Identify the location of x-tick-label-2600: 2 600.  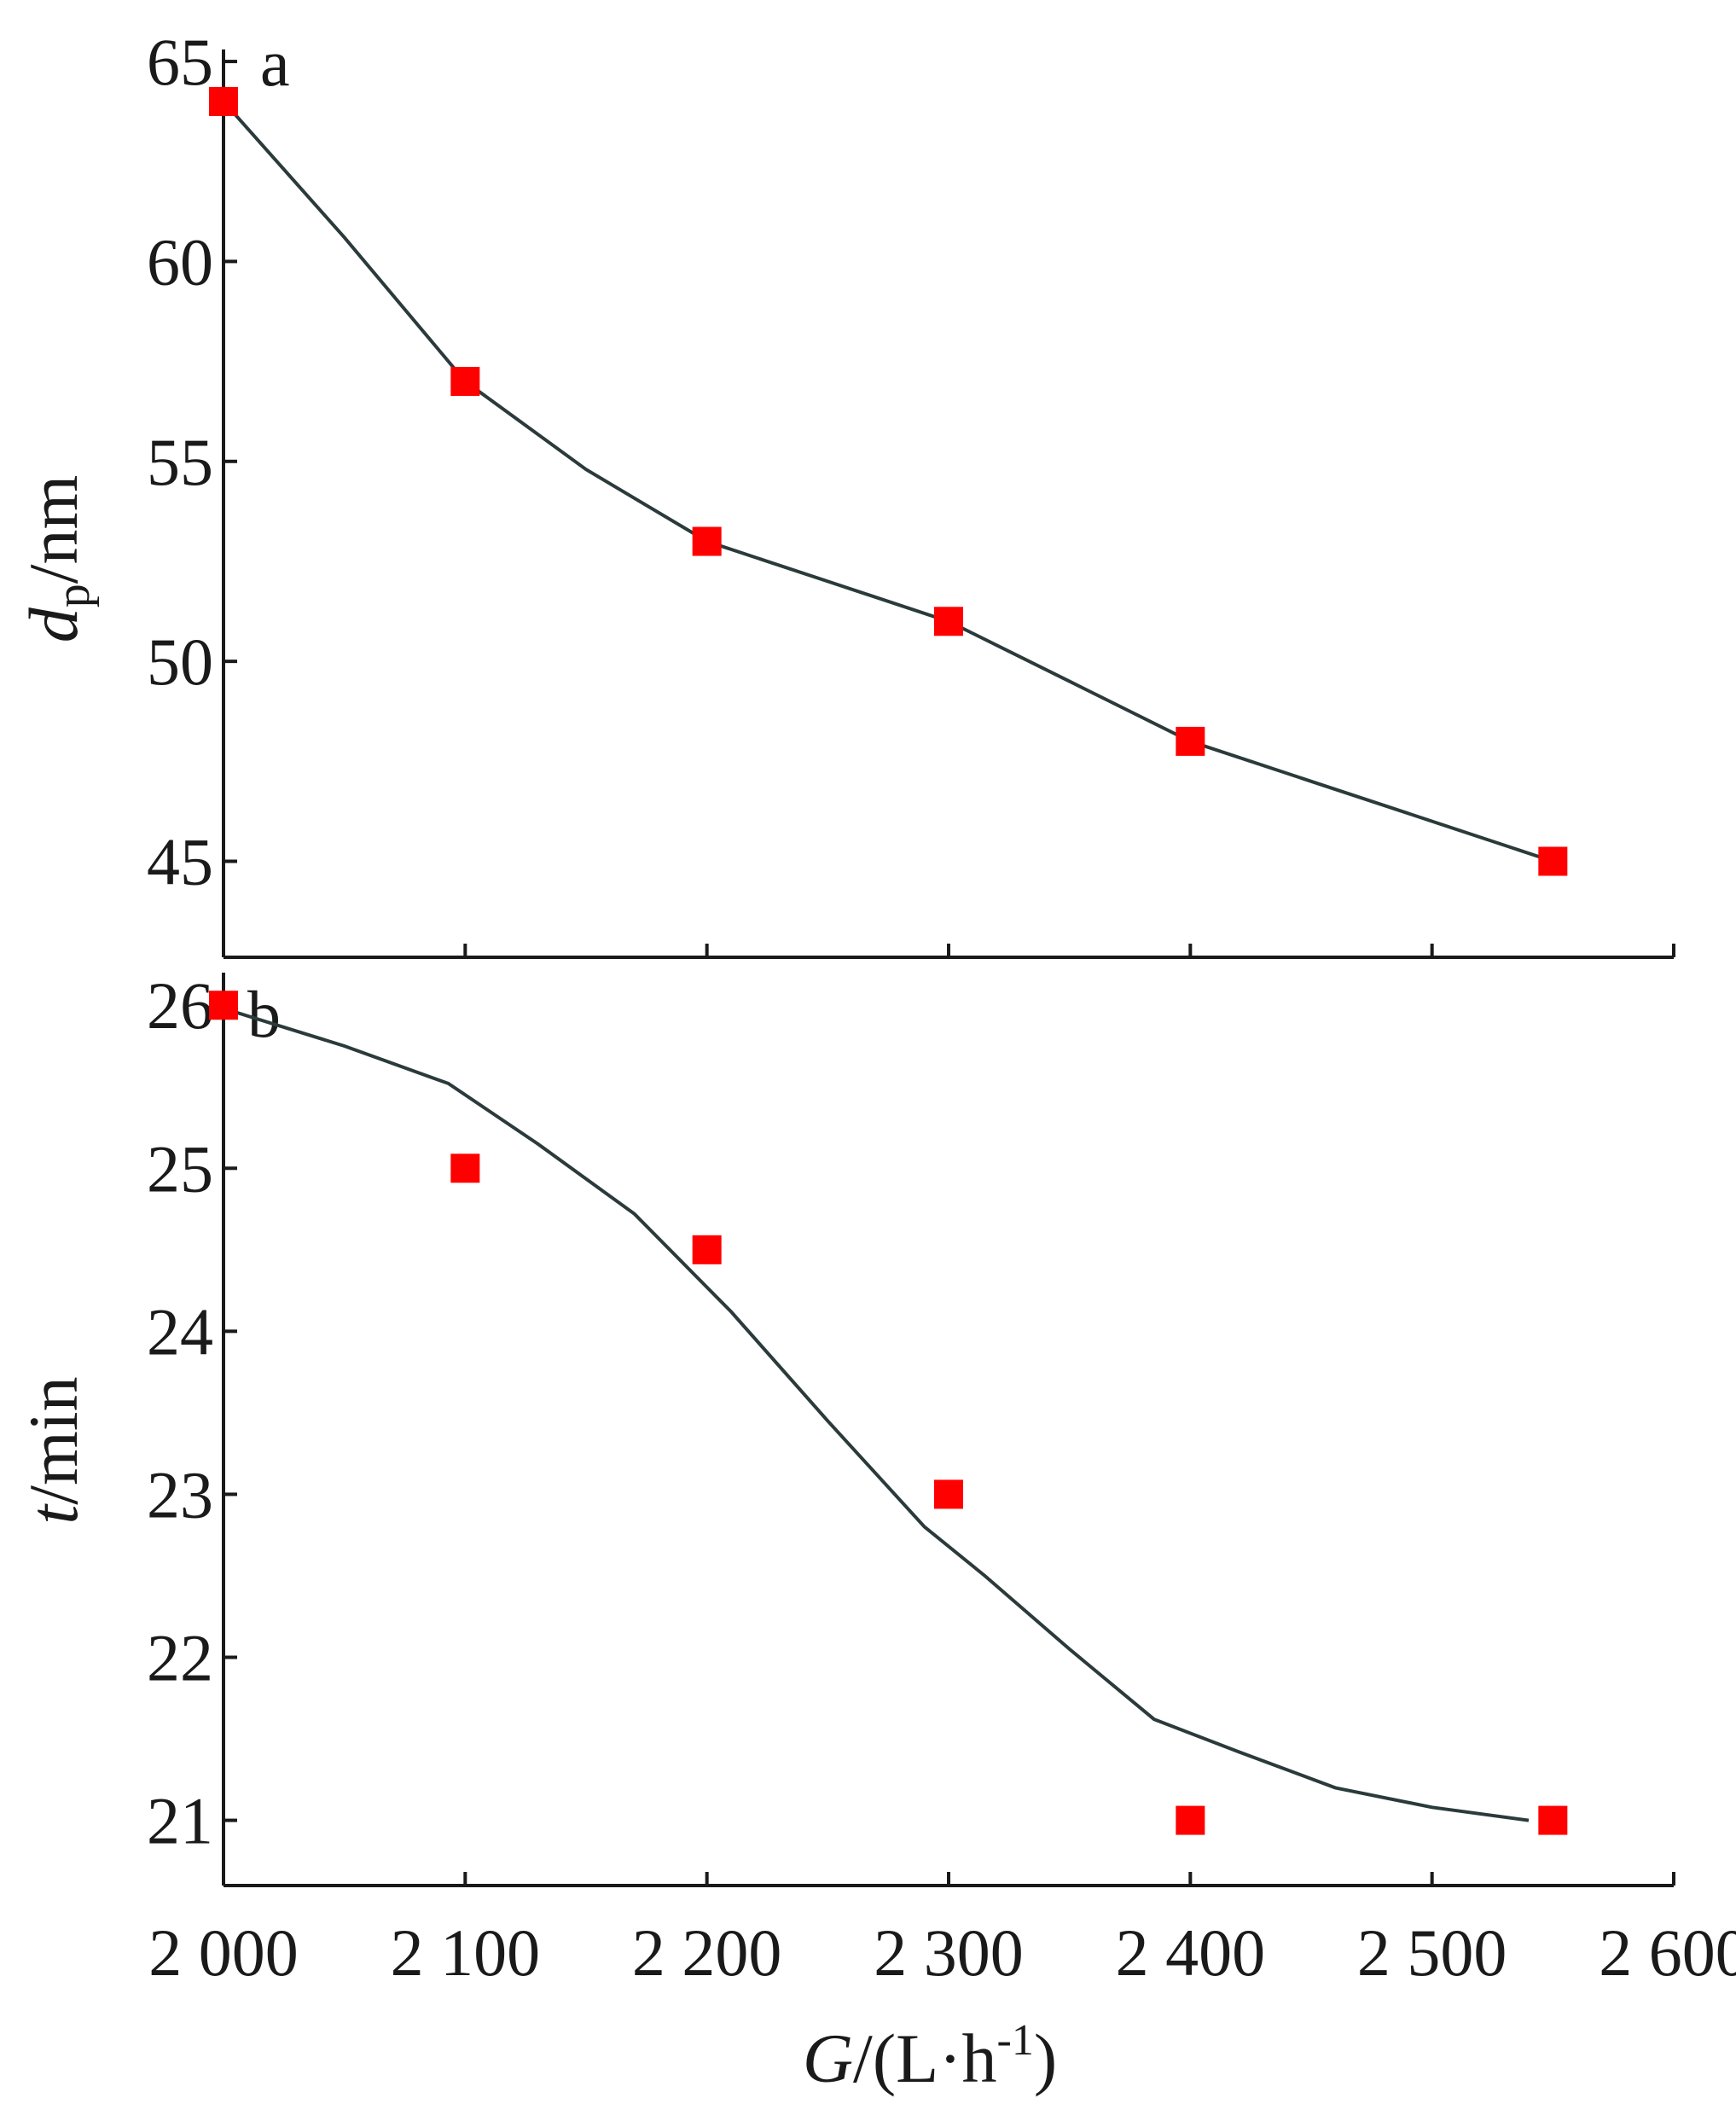
(1667, 1952).